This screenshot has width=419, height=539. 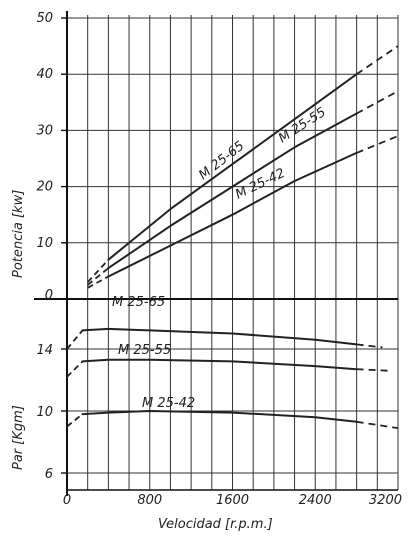 What do you see at coordinates (75, 369) in the screenshot?
I see `torque-series-2-dashed-start` at bounding box center [75, 369].